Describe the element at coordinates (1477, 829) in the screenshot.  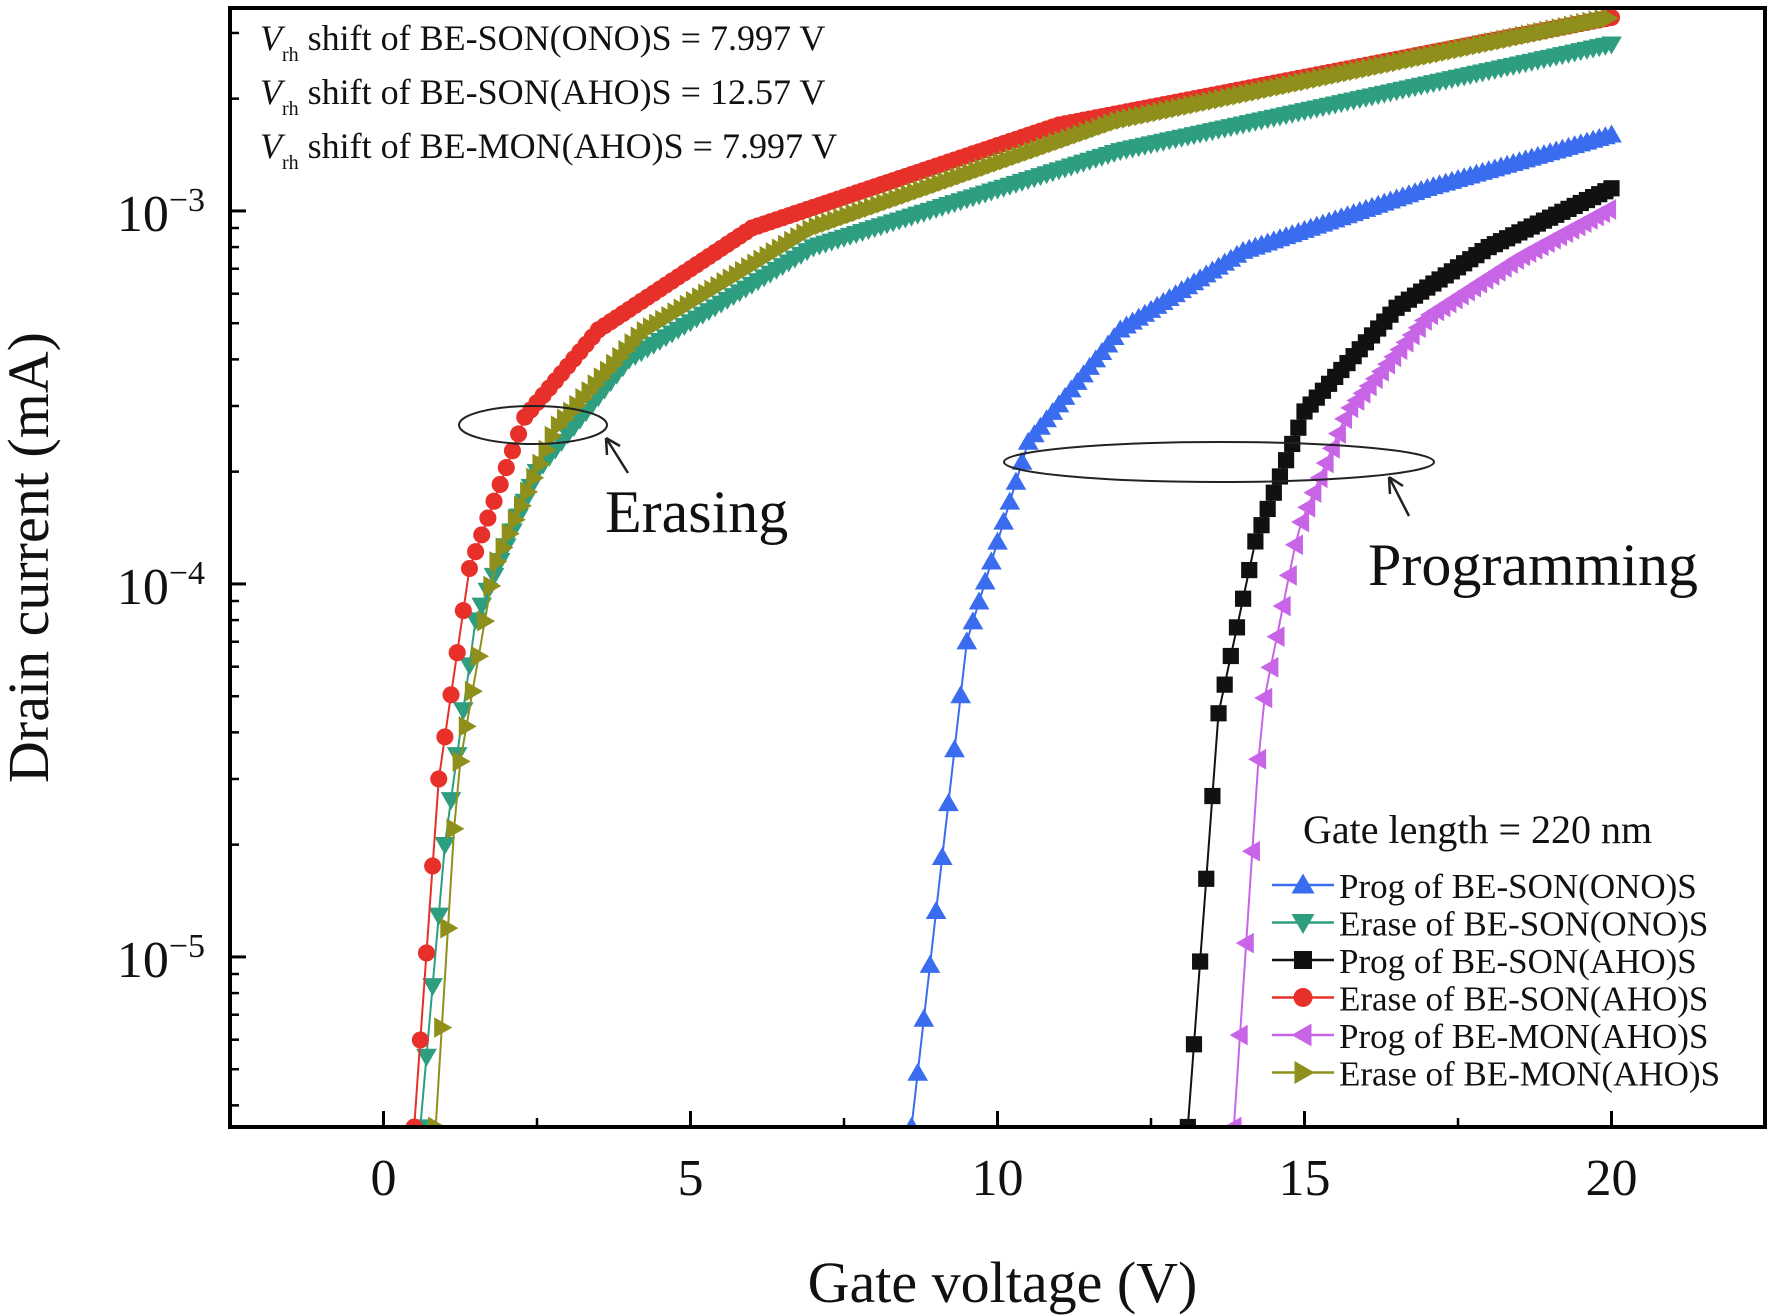
I see `legend-title: Gate length = 220 nm` at that location.